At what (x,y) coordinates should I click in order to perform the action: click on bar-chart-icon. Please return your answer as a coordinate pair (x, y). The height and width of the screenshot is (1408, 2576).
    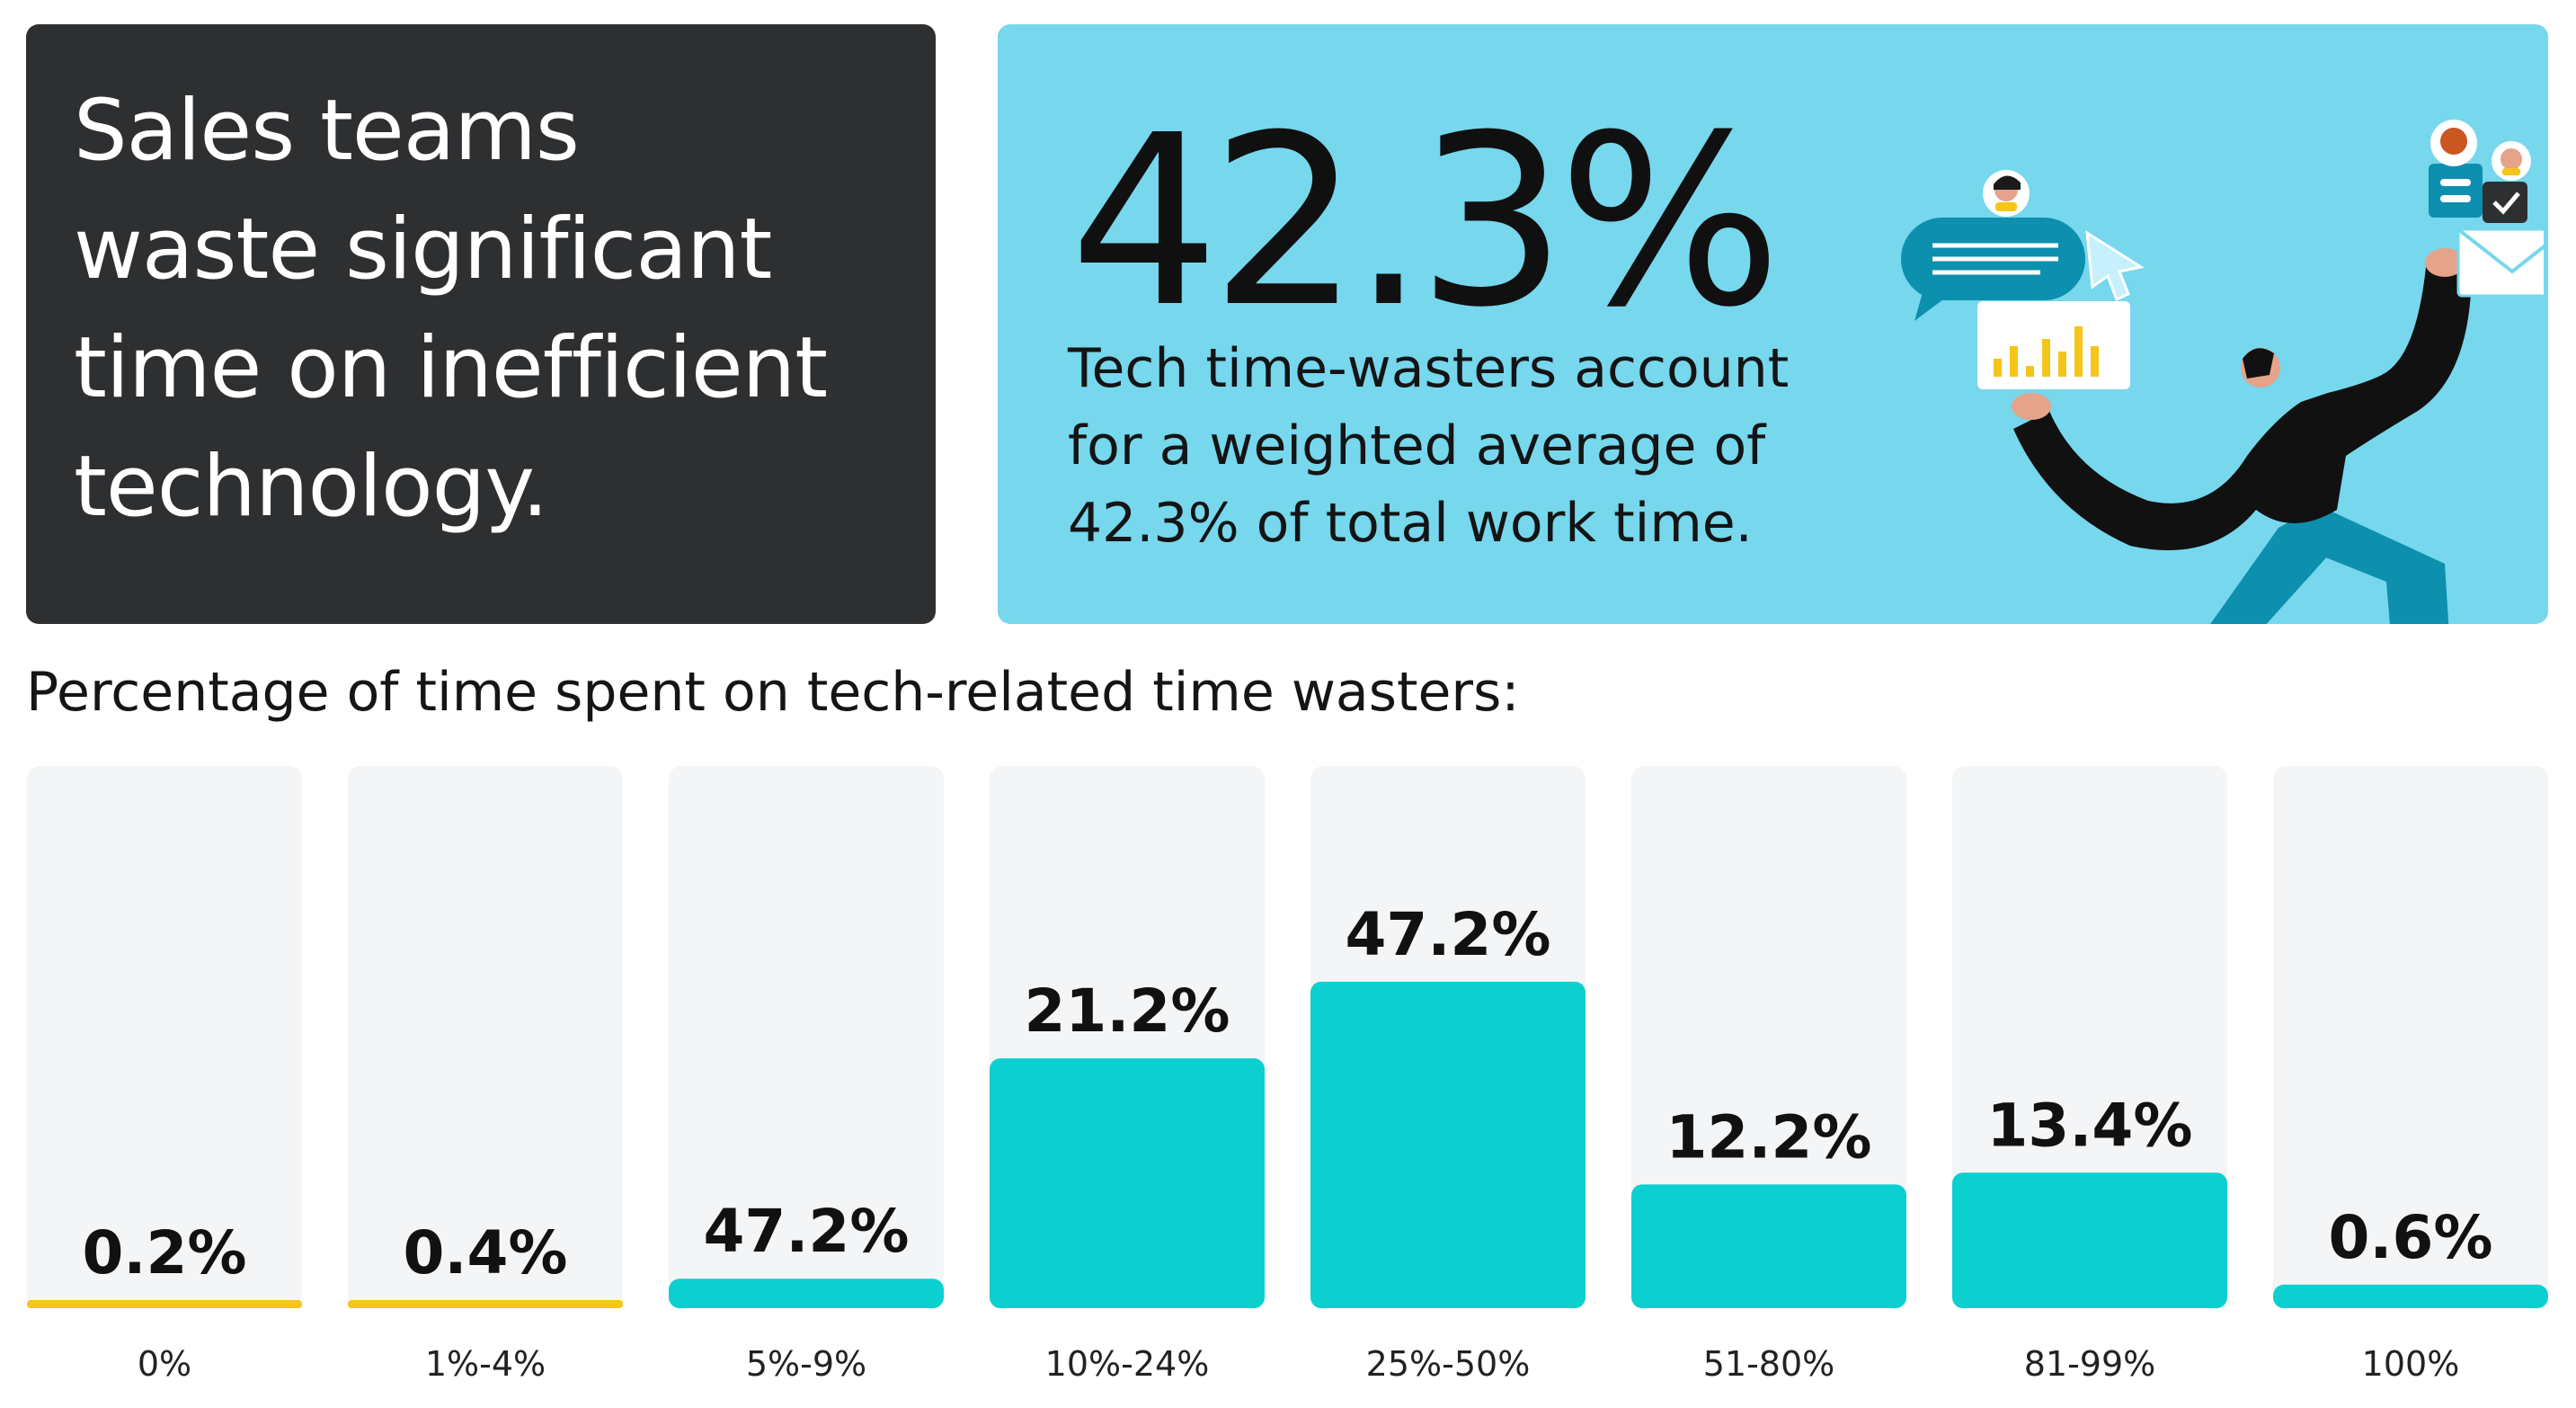
    Looking at the image, I should click on (2053, 345).